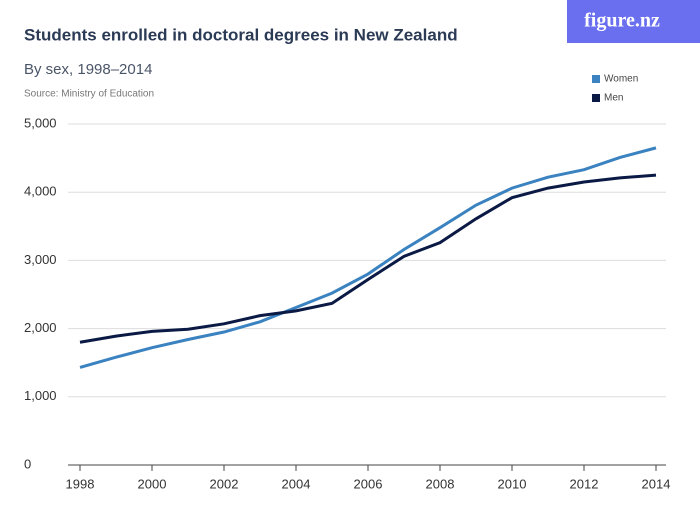  What do you see at coordinates (40, 122) in the screenshot?
I see `y-tick-label: 5,000` at bounding box center [40, 122].